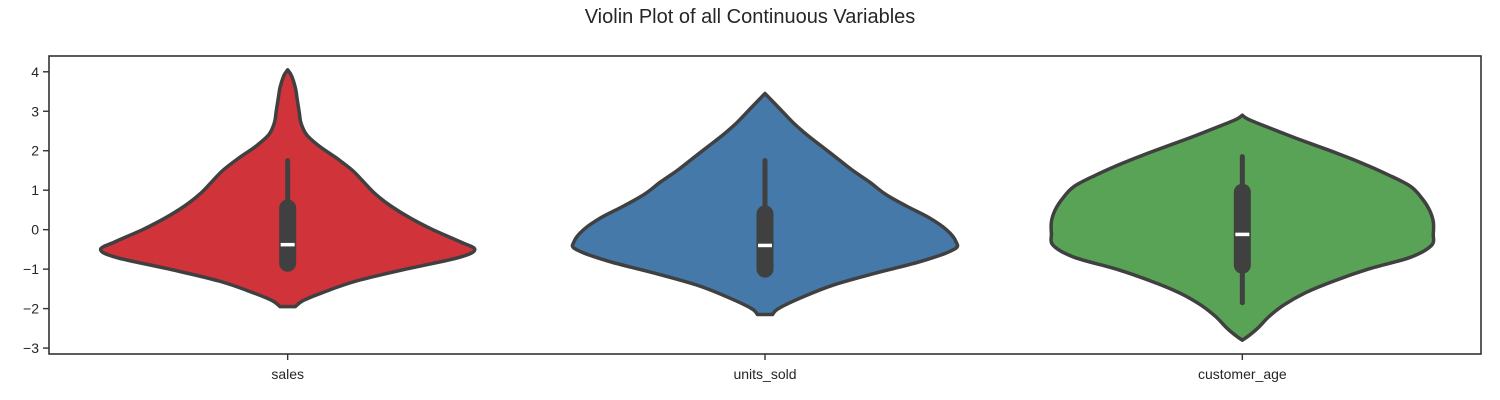  Describe the element at coordinates (1242, 374) in the screenshot. I see `x-tick-label-customer_age: customer_age` at that location.